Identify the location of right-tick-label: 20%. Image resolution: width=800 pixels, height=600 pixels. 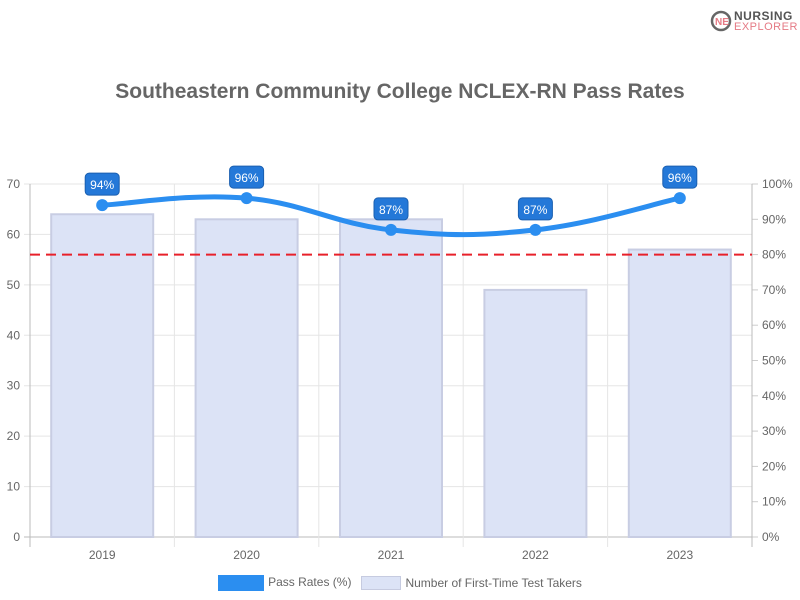
(774, 466).